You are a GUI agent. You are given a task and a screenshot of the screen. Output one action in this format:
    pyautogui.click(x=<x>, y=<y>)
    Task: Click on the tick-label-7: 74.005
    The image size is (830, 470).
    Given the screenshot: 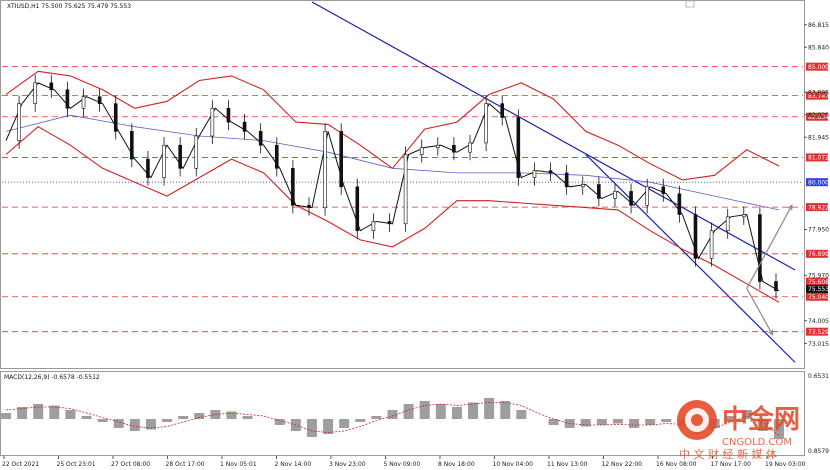 What is the action you would take?
    pyautogui.click(x=818, y=321)
    